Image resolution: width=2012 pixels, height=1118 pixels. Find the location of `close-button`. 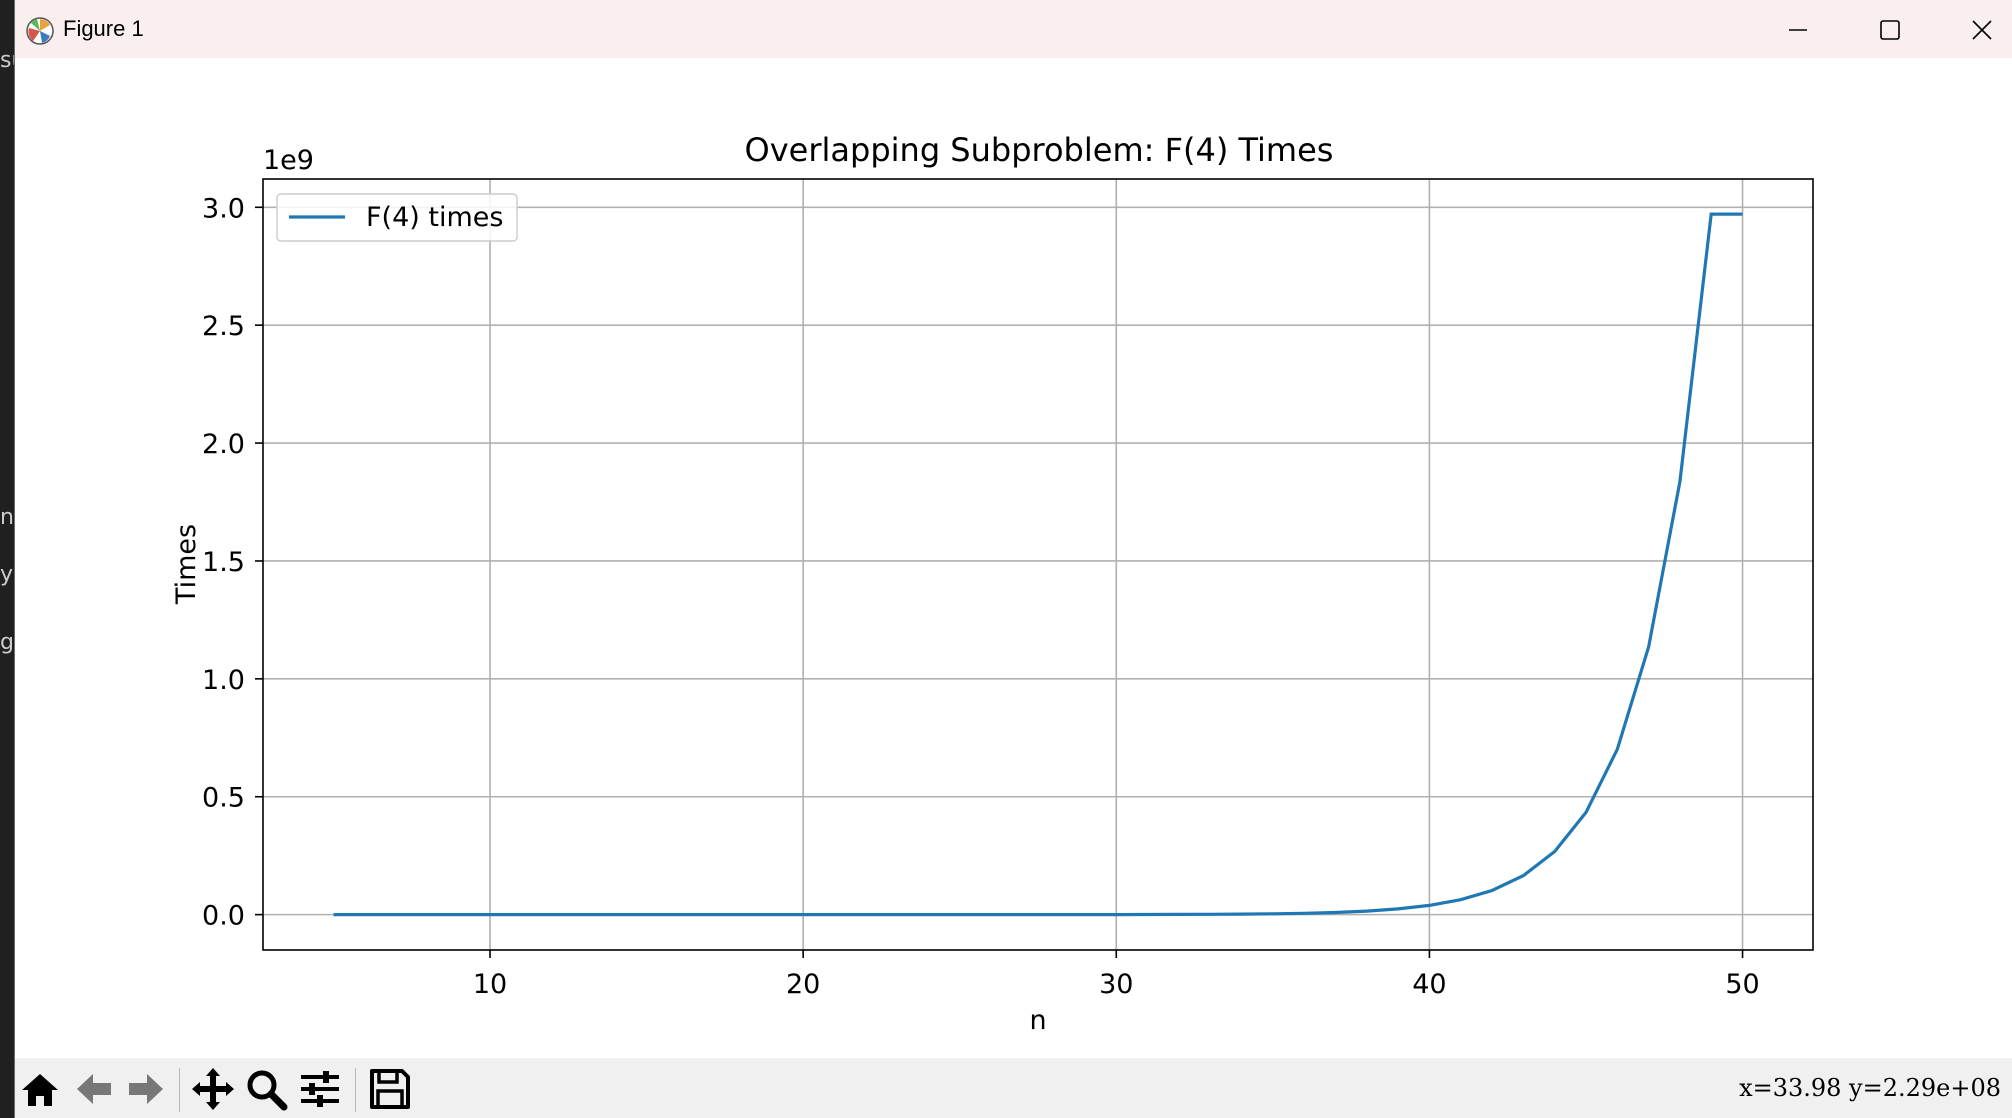

close-button is located at coordinates (1981, 29).